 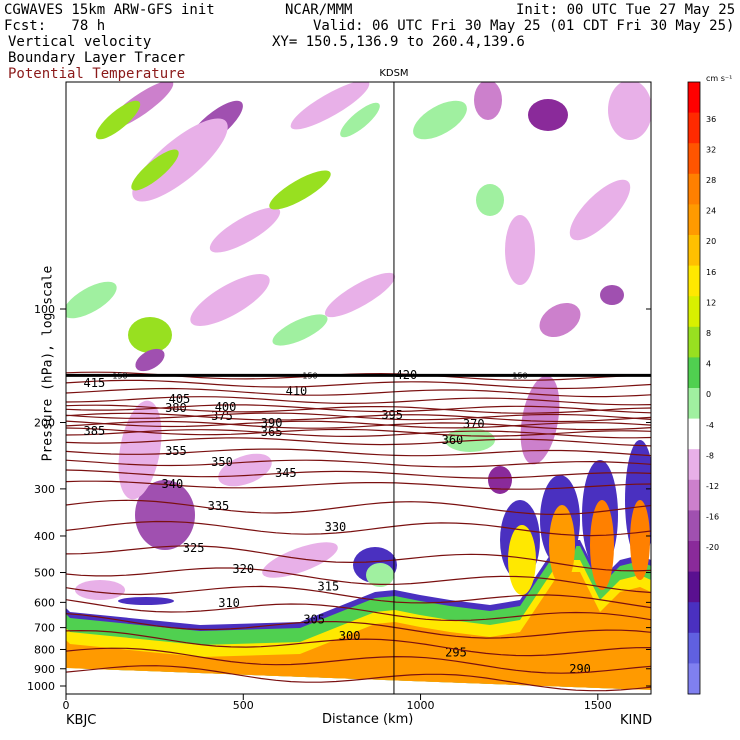 I want to click on tracer-band, so click(x=358, y=631).